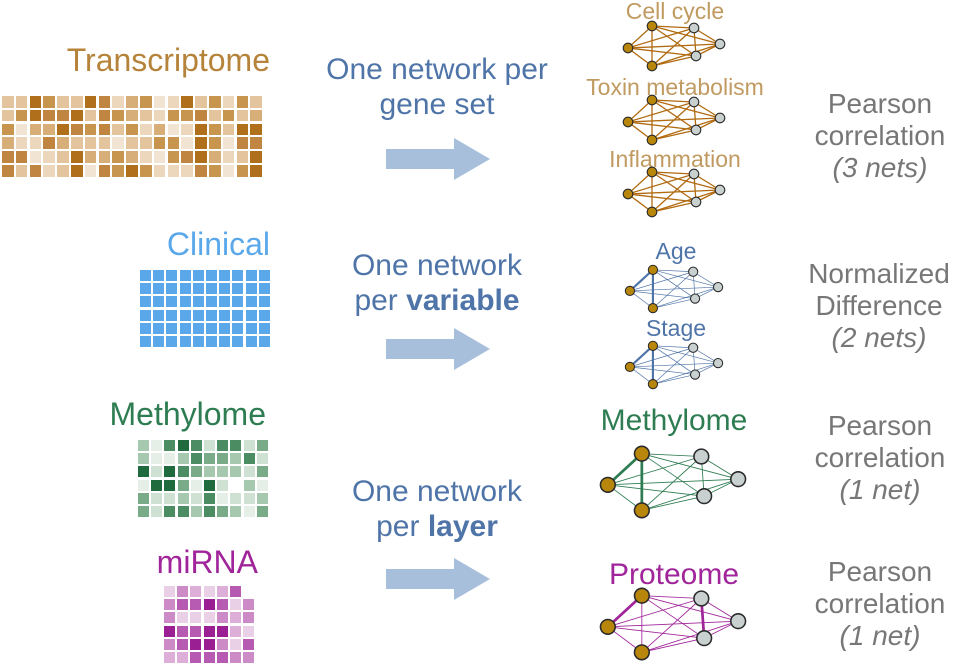 This screenshot has width=962, height=666. I want to click on metric-name-line1: Normalized, so click(879, 273).